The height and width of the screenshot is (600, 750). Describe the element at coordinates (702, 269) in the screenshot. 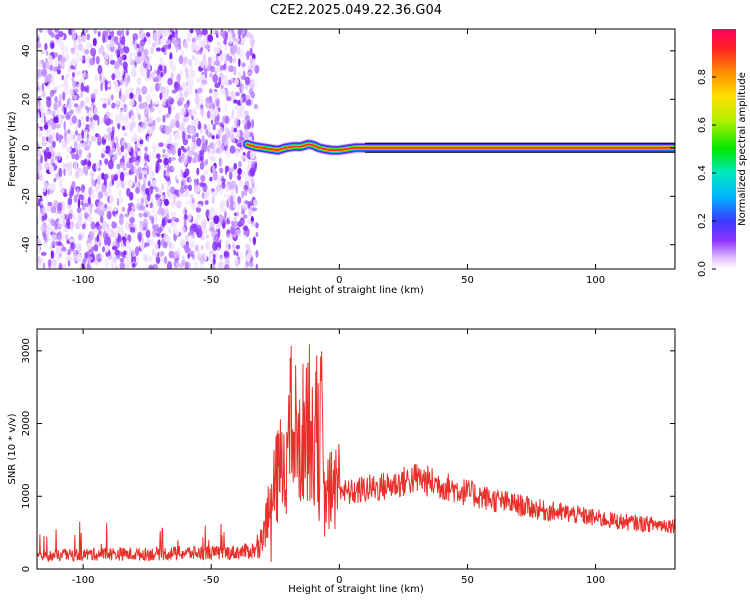

I see `colorbar-tick-label: 0.0` at that location.